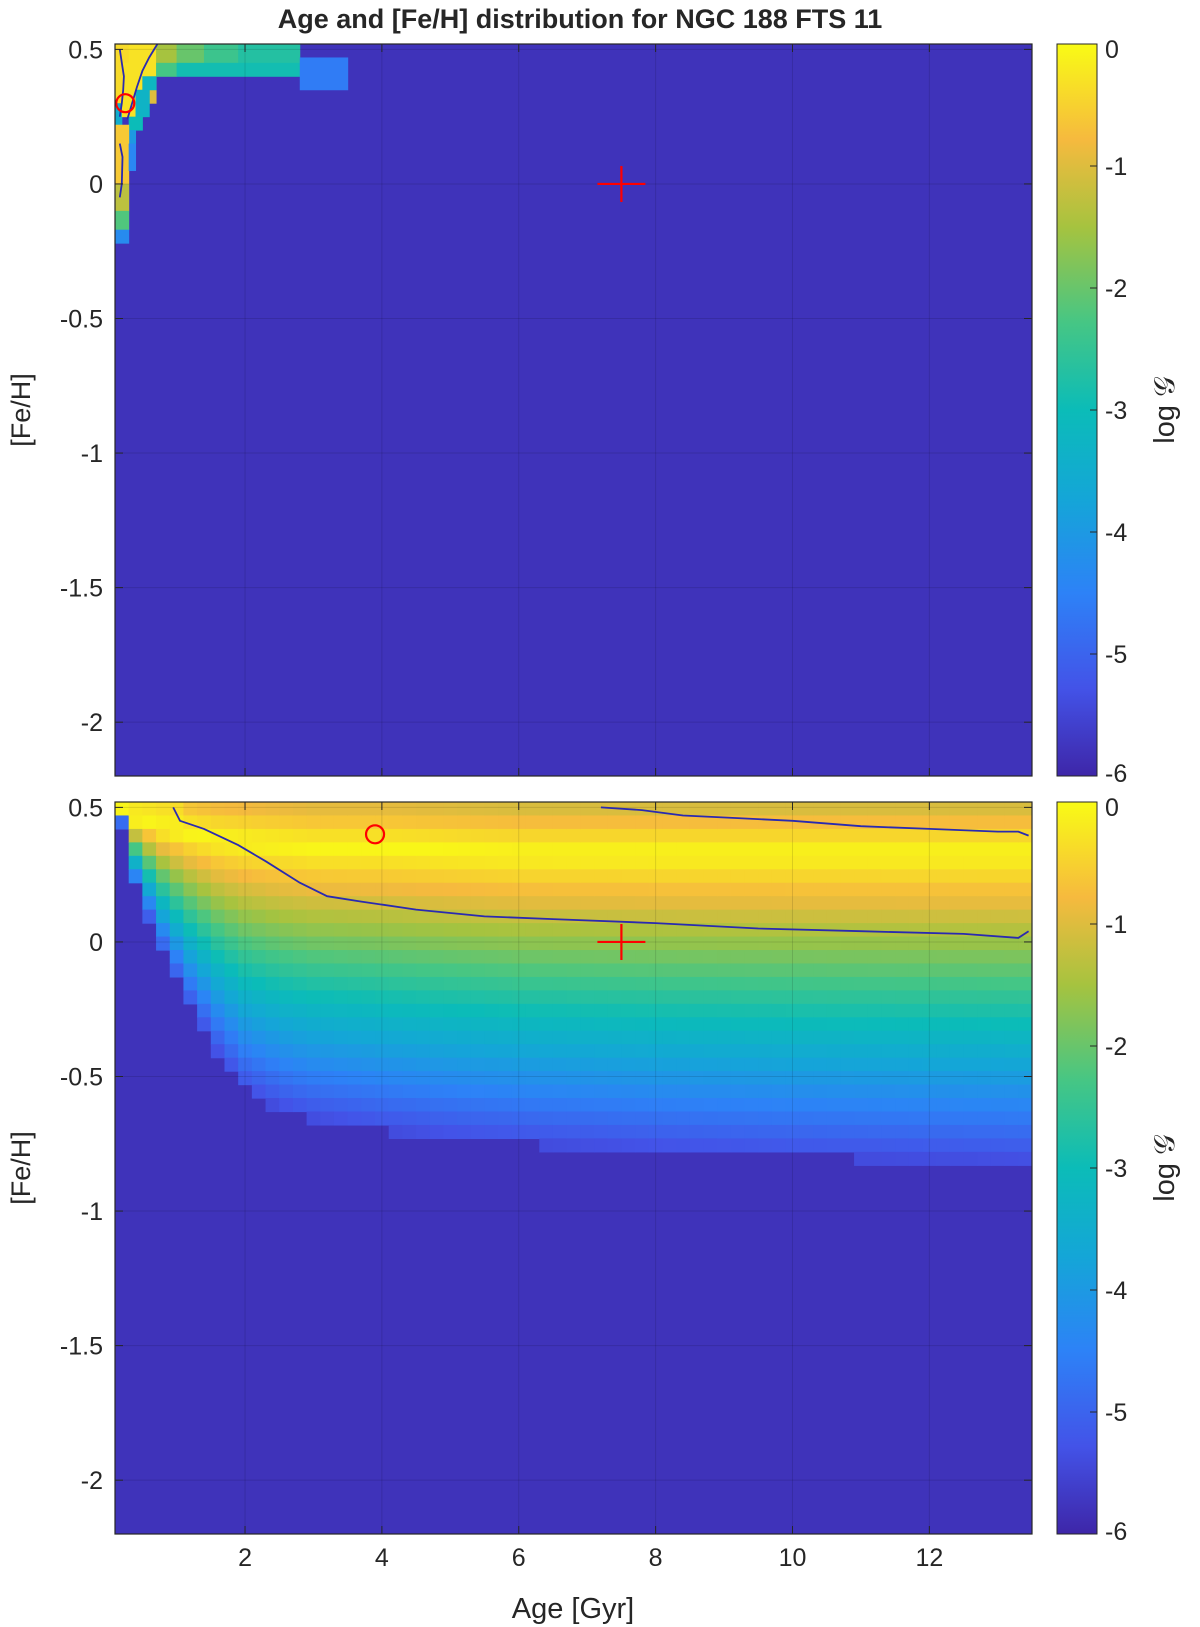 This screenshot has height=1627, width=1200. What do you see at coordinates (85, 808) in the screenshot?
I see `bottom-ytick-label: 0.5` at bounding box center [85, 808].